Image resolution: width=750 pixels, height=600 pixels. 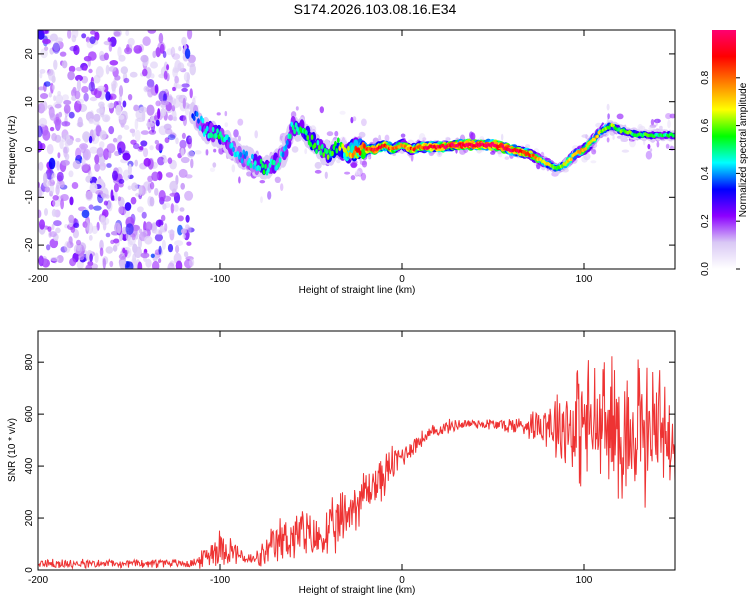 I want to click on snr-x-label: Height of straight line (km), so click(x=357, y=590).